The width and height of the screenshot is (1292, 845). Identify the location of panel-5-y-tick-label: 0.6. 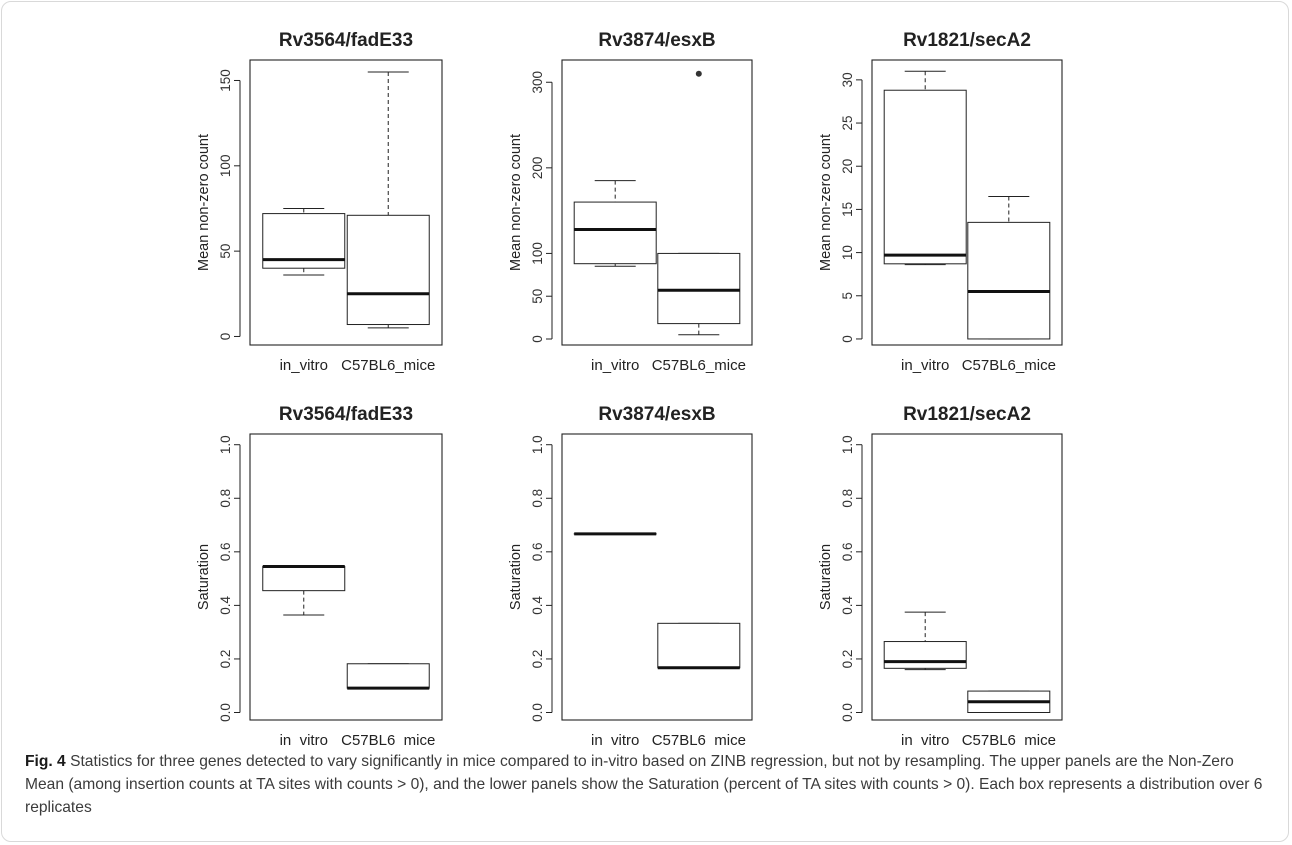
(537, 551).